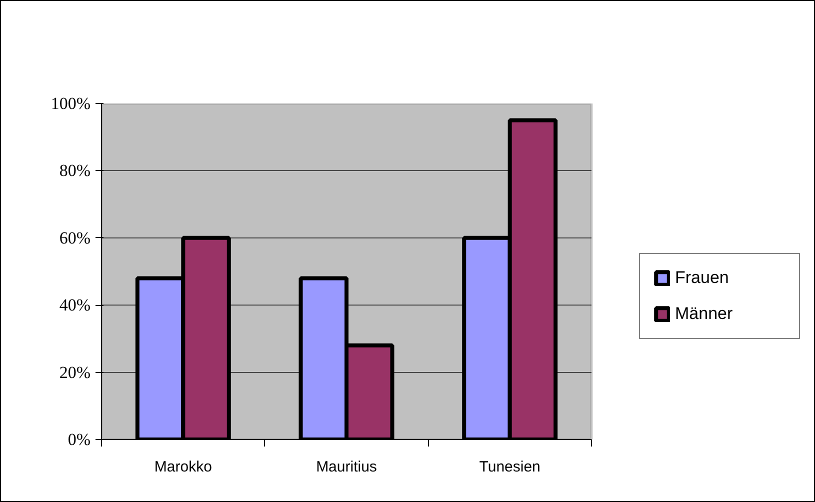 The image size is (815, 502). What do you see at coordinates (704, 314) in the screenshot?
I see `legend-label: Männer` at bounding box center [704, 314].